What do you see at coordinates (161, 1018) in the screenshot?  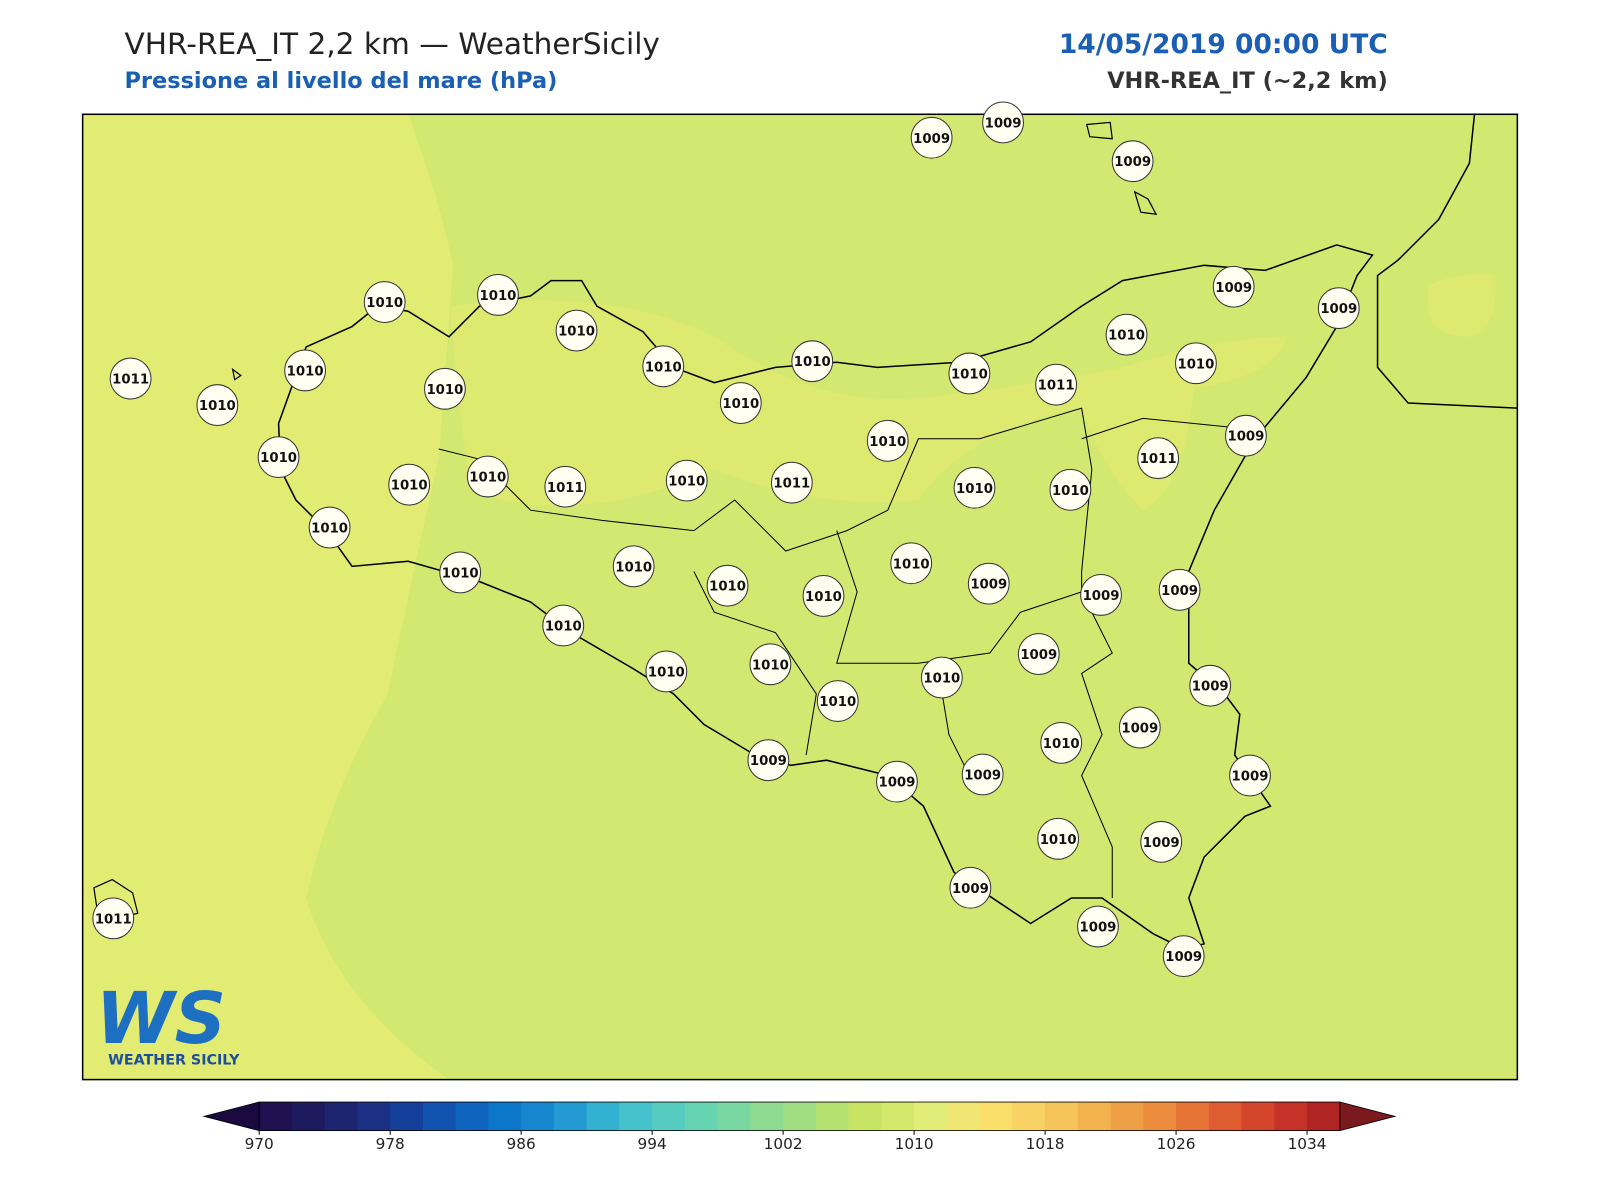 I see `logo-mark: WS` at bounding box center [161, 1018].